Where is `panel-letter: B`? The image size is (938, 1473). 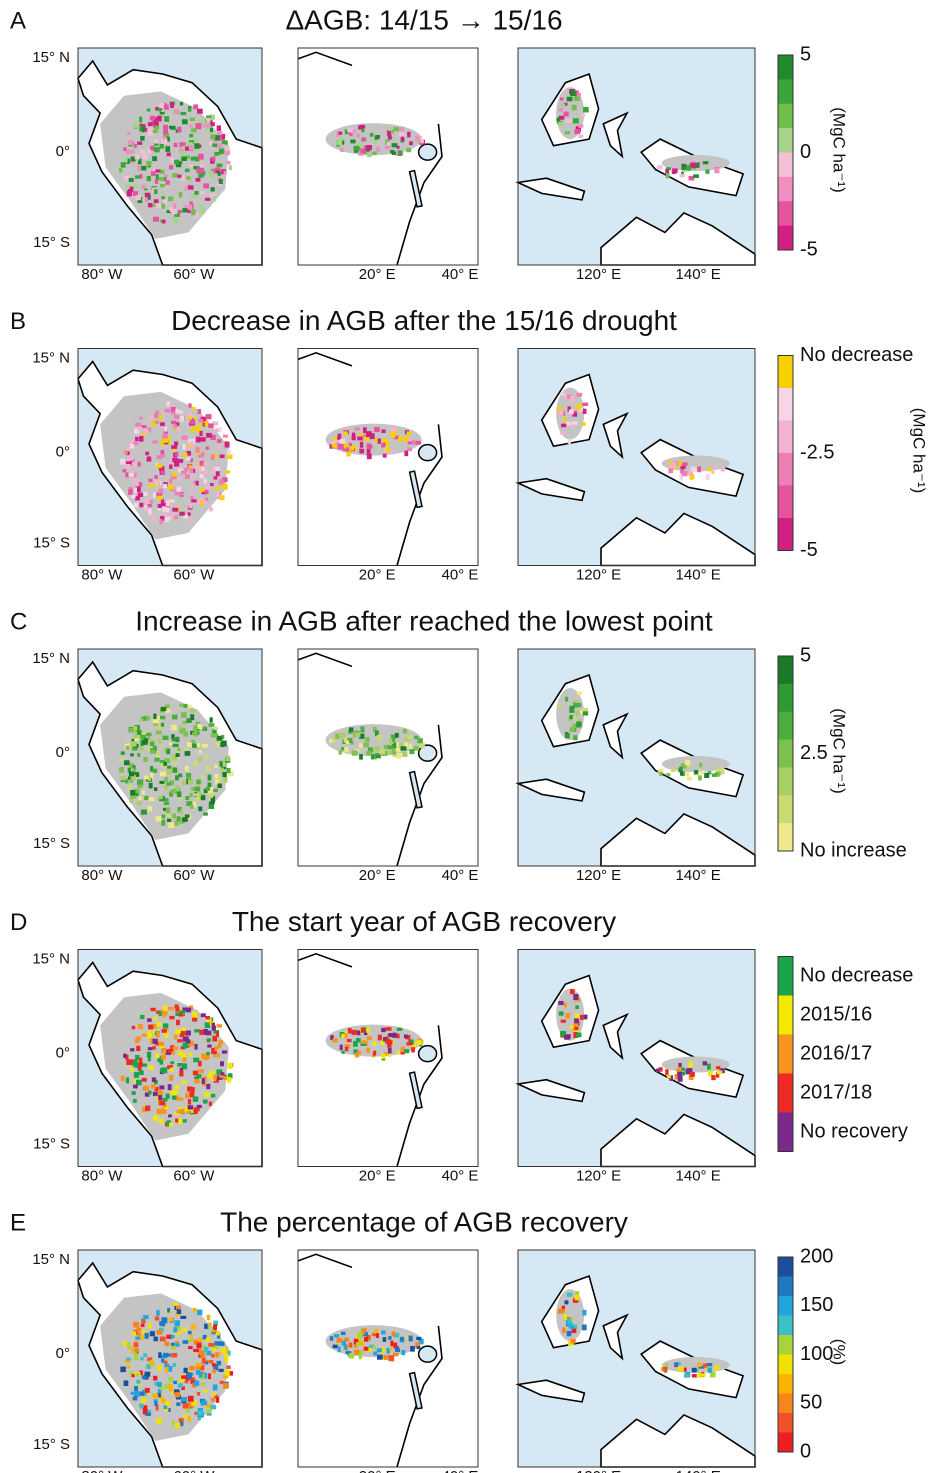
panel-letter: B is located at coordinates (18, 321).